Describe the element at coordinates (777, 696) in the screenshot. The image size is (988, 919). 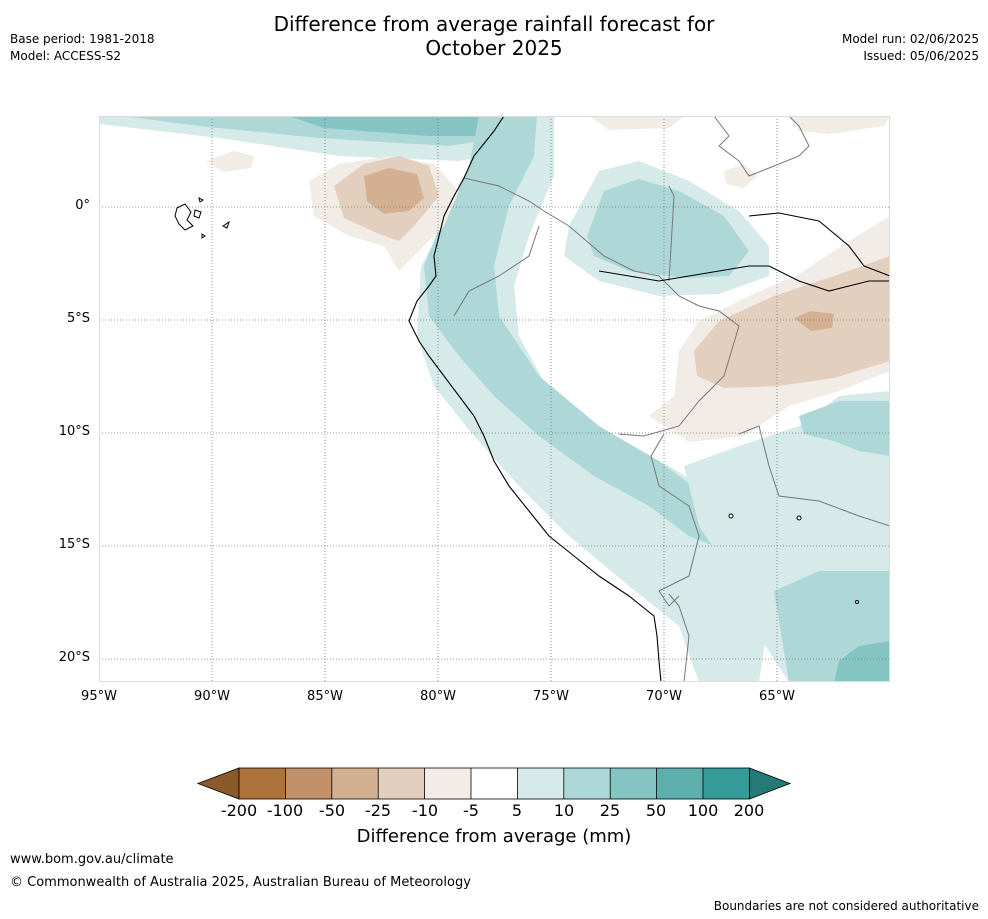
I see `lon-label-65w: 65°W` at that location.